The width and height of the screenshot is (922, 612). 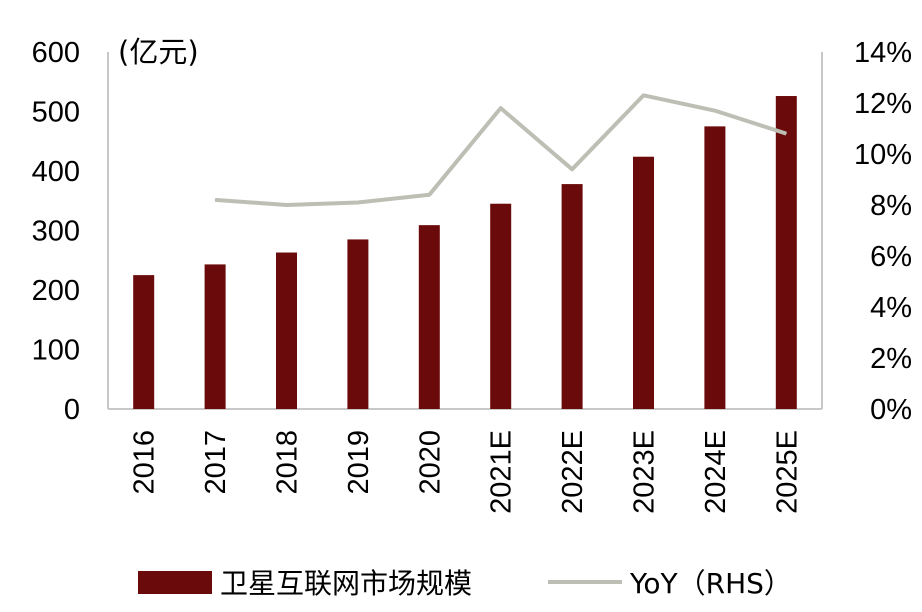 What do you see at coordinates (359, 462) in the screenshot?
I see `x-tick-label: 2019` at bounding box center [359, 462].